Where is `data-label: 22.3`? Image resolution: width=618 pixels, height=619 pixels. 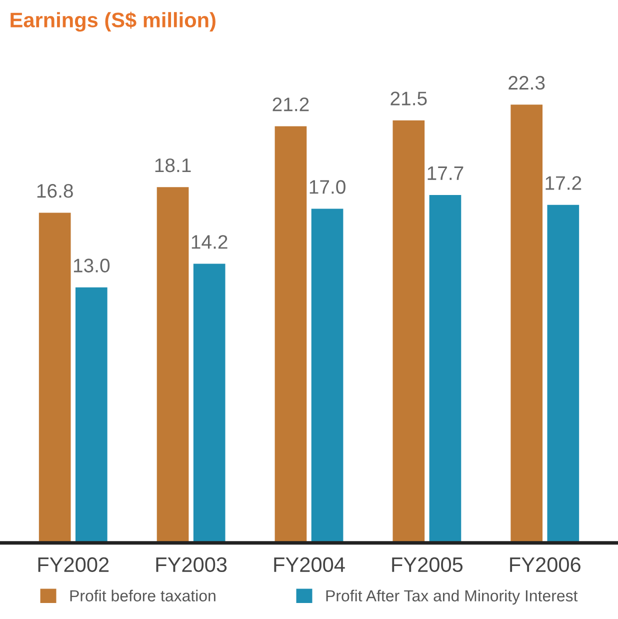 data-label: 22.3 is located at coordinates (526, 83).